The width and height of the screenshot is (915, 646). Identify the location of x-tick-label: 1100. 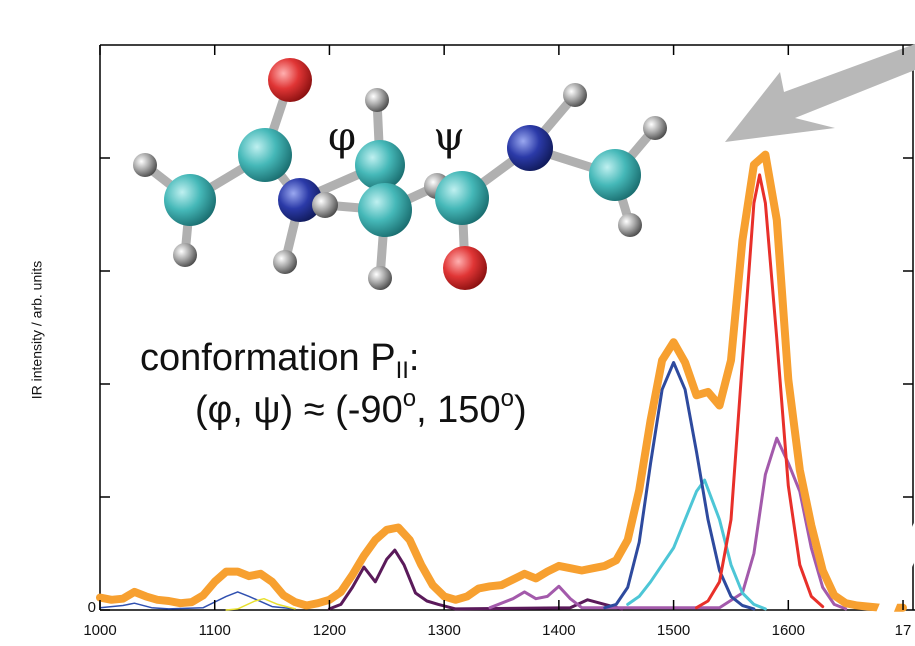
(215, 630).